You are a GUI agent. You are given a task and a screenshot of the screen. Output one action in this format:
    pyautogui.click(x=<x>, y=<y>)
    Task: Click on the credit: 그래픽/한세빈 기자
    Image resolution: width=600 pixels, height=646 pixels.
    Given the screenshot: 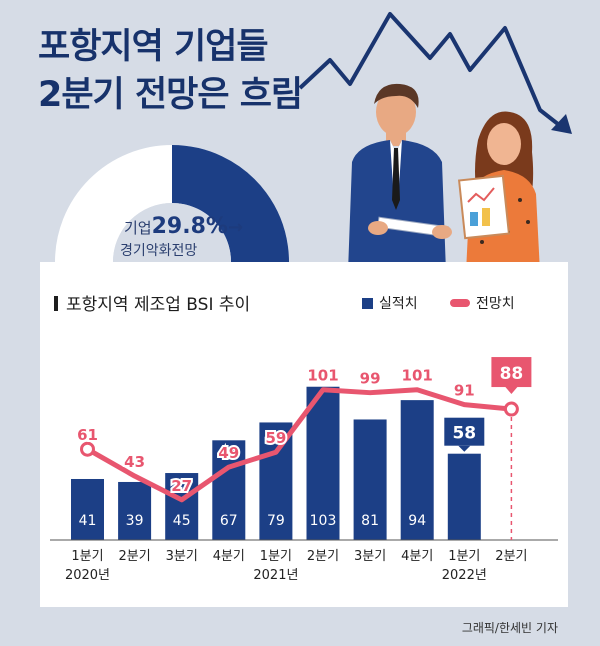 What is the action you would take?
    pyautogui.click(x=509, y=628)
    